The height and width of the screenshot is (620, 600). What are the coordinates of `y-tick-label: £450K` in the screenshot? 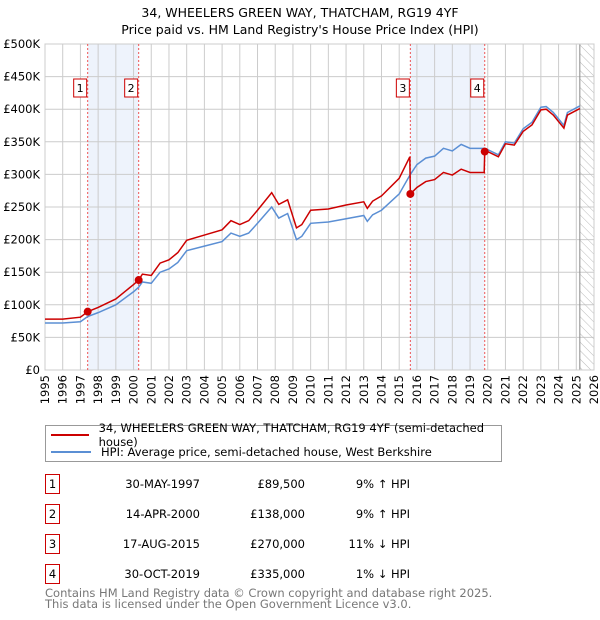 It's located at (21, 77).